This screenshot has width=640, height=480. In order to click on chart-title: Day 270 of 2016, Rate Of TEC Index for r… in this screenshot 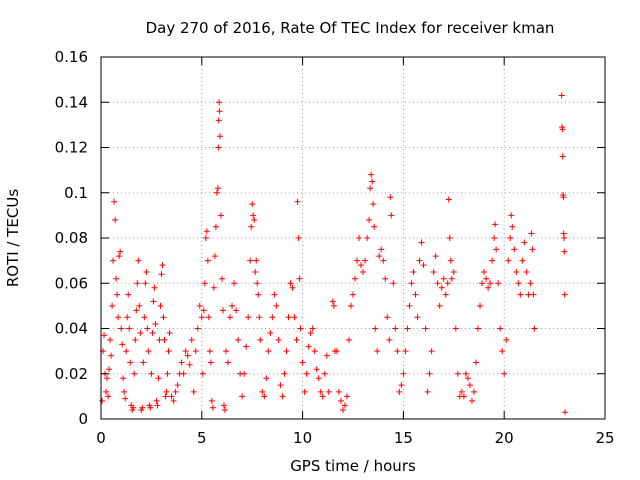, I will do `click(350, 28)`.